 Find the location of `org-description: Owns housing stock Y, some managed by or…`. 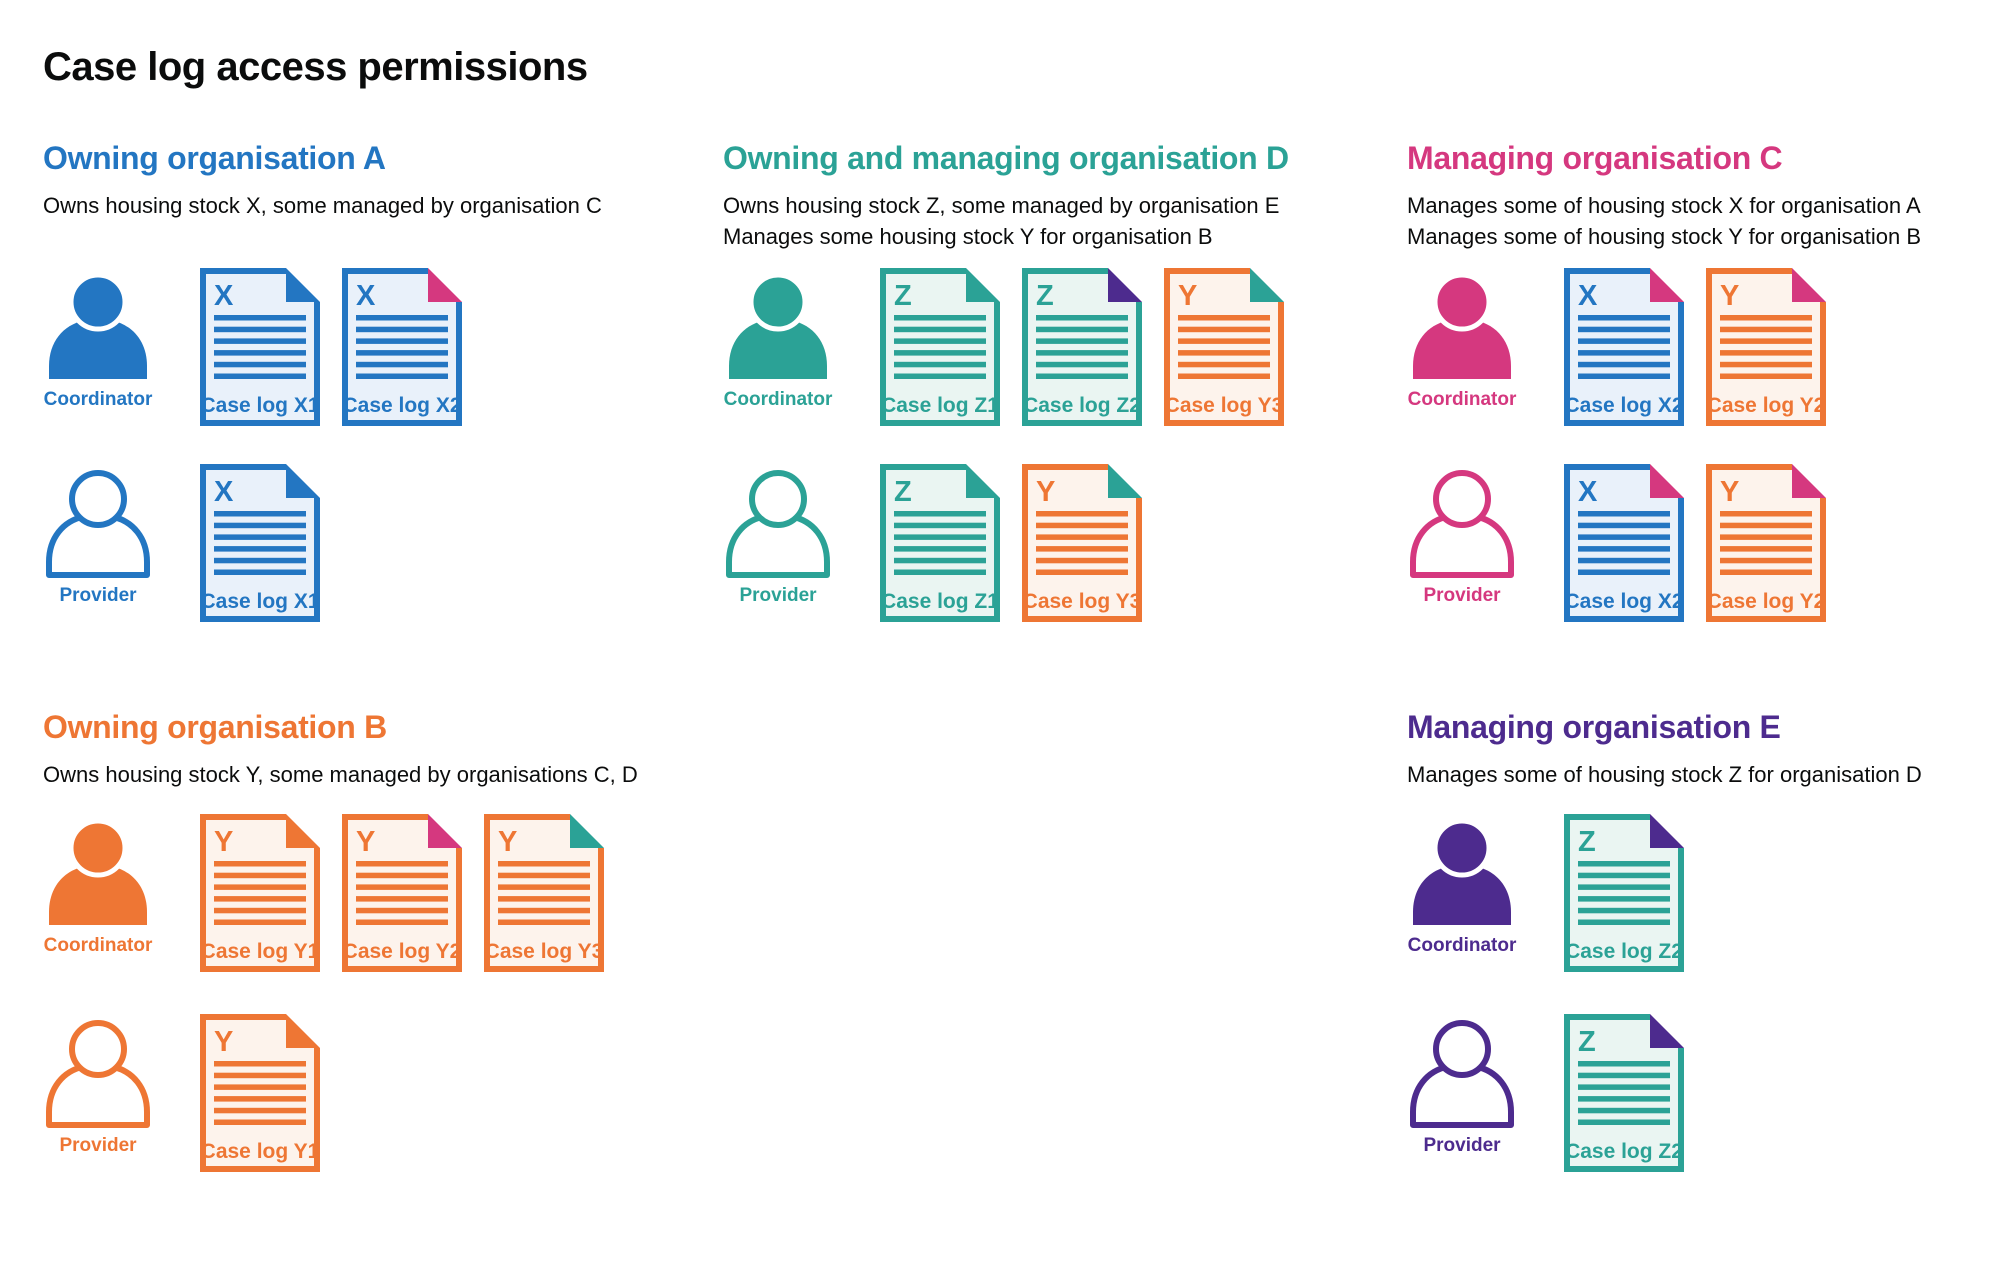

org-description: Owns housing stock Y, some managed by or… is located at coordinates (383, 774).